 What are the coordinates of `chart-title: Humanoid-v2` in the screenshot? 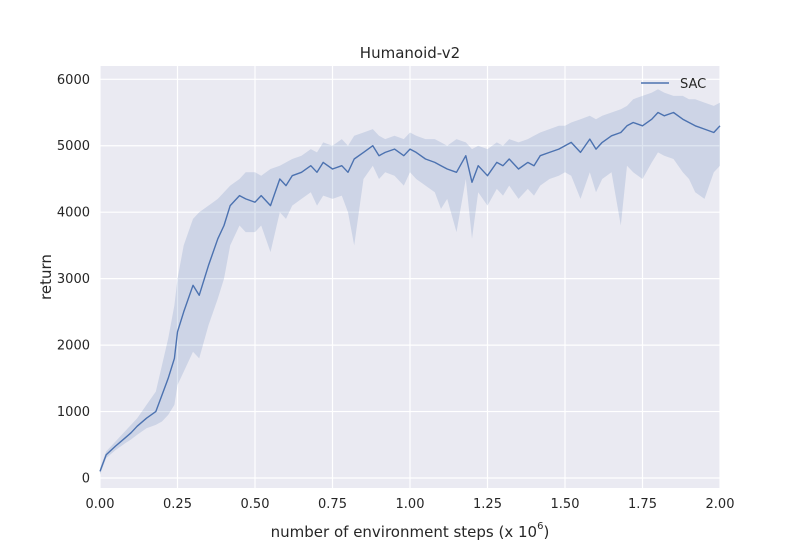 It's located at (410, 53).